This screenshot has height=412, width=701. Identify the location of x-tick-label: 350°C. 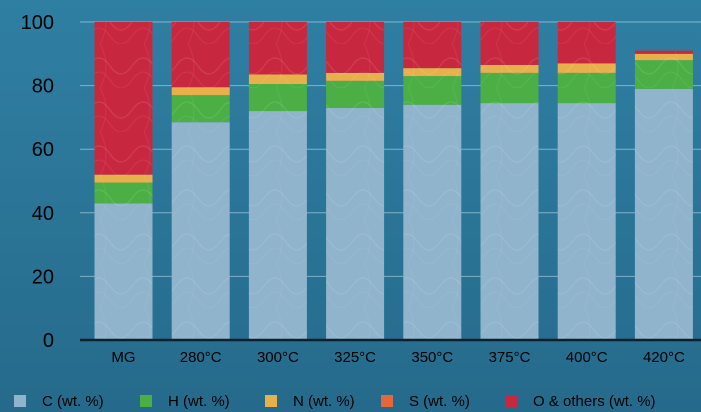
(432, 357).